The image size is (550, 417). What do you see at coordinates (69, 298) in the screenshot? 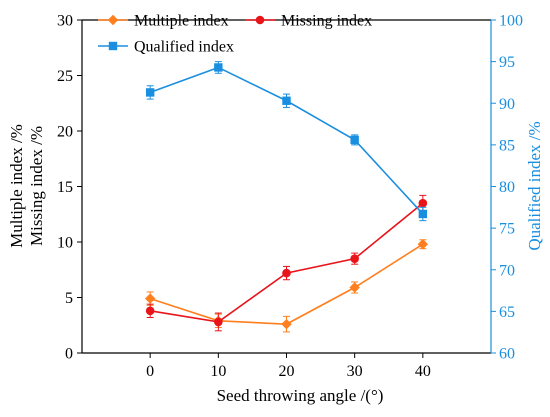
I see `y-left-tick-label: 5` at bounding box center [69, 298].